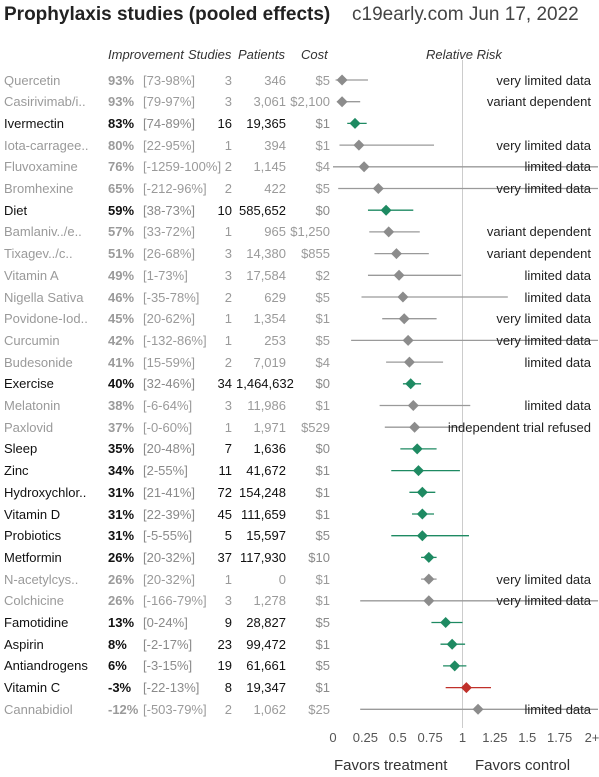  I want to click on patients-count: 14,380, so click(266, 254).